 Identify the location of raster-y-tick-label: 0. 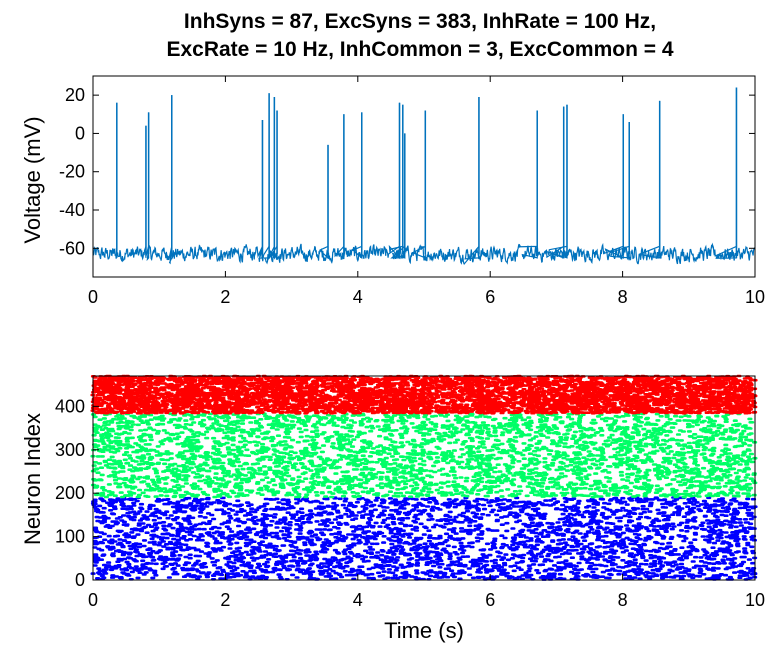
(80, 580).